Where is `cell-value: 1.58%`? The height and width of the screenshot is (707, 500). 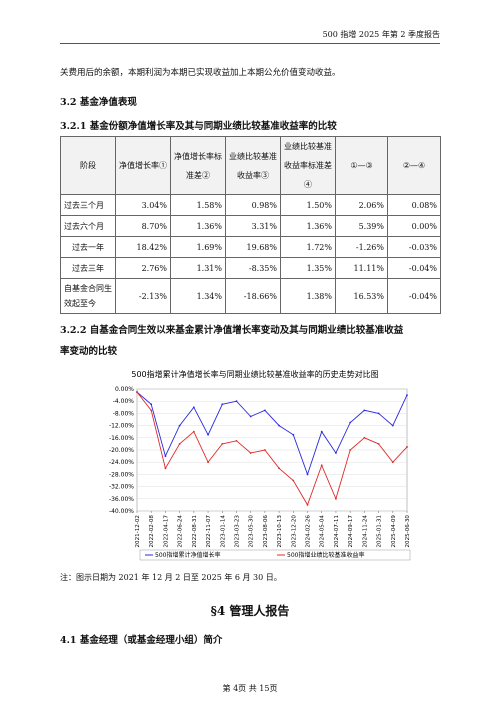 cell-value: 1.58% is located at coordinates (198, 205).